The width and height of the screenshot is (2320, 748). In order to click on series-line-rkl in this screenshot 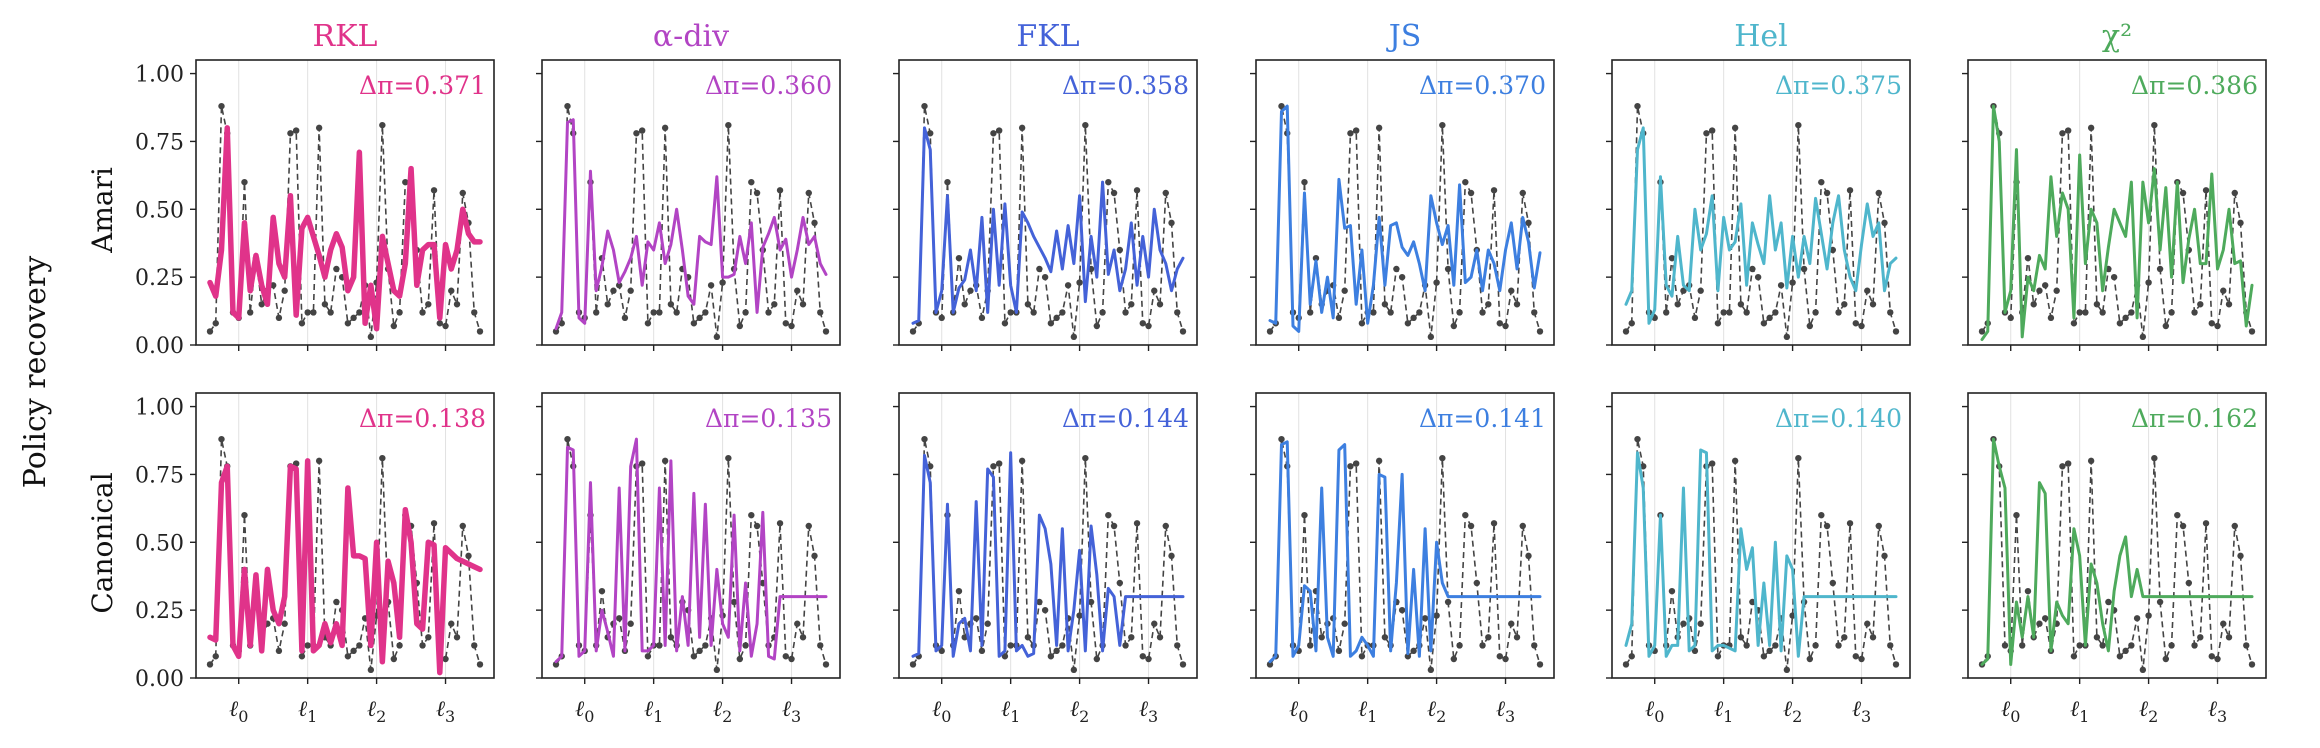, I will do `click(345, 228)`.